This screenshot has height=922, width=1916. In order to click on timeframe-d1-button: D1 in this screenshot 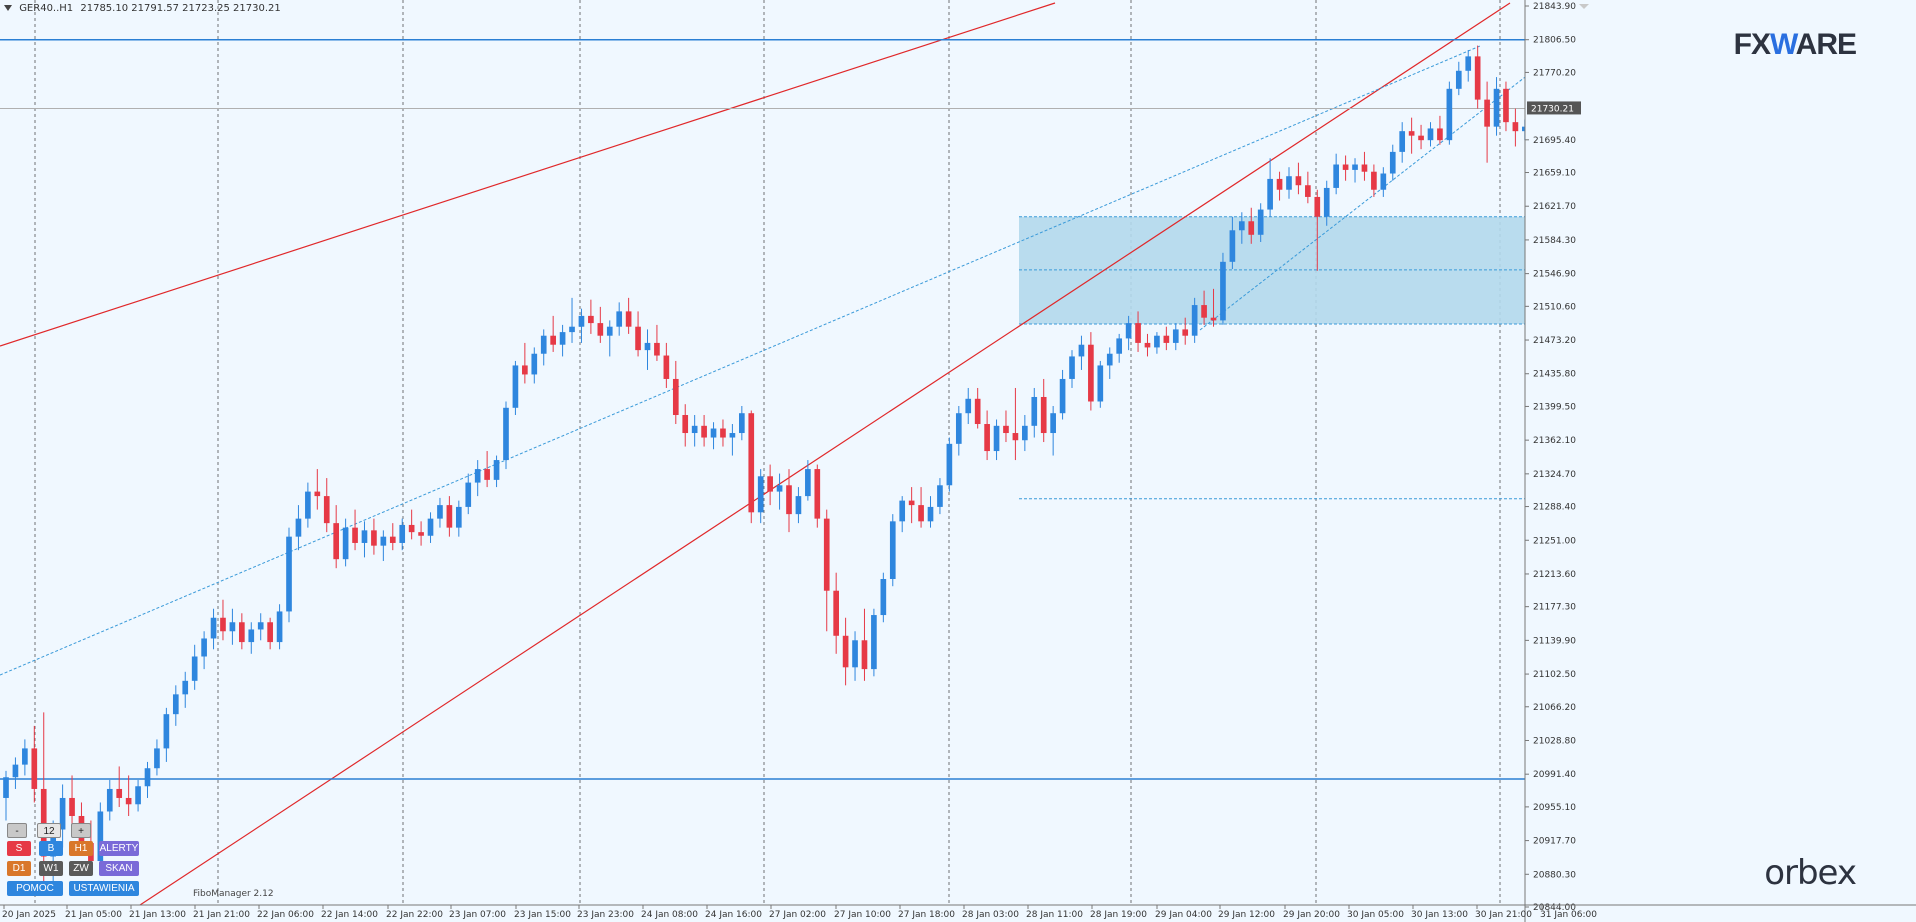, I will do `click(19, 868)`.